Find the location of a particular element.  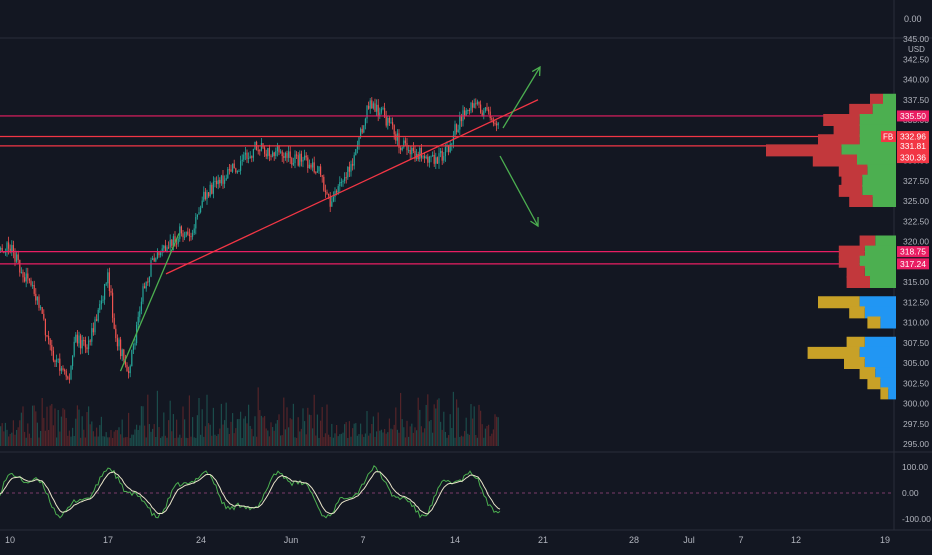

time-tick-label: 10 is located at coordinates (10, 540).